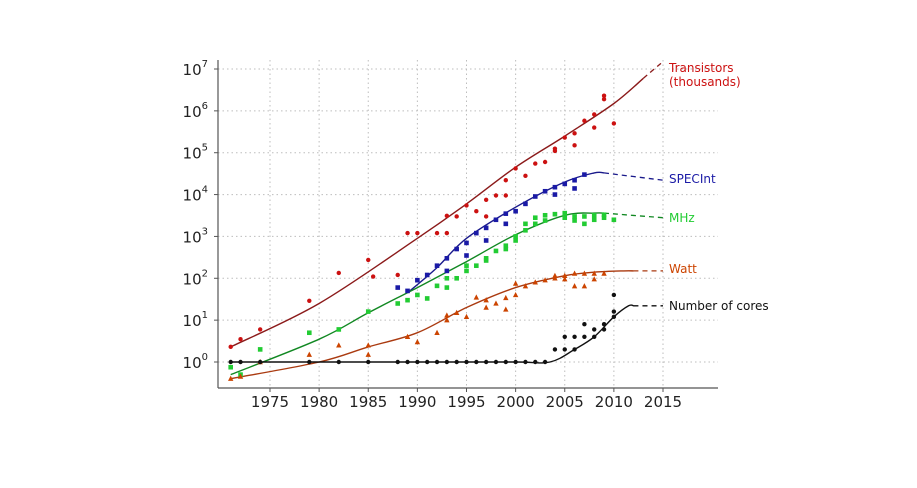 The height and width of the screenshot is (488, 917). Describe the element at coordinates (432, 334) in the screenshot. I see `number-of-cores-trend-line` at that location.